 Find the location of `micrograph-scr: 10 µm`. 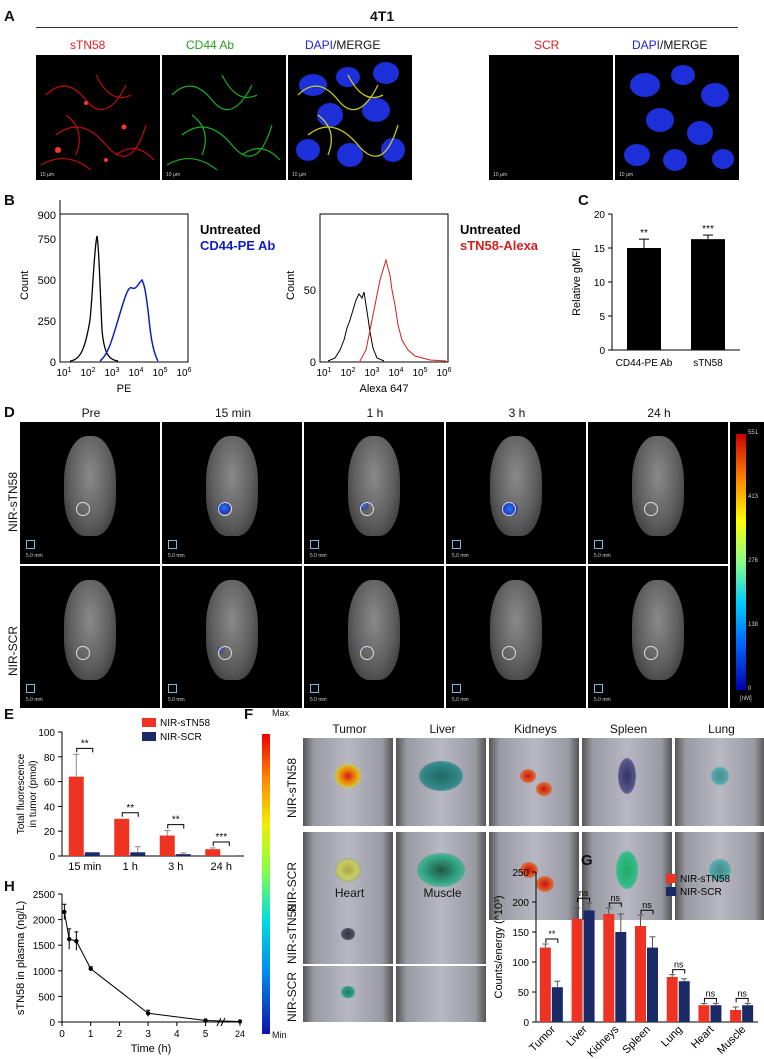

micrograph-scr: 10 µm is located at coordinates (551, 117).